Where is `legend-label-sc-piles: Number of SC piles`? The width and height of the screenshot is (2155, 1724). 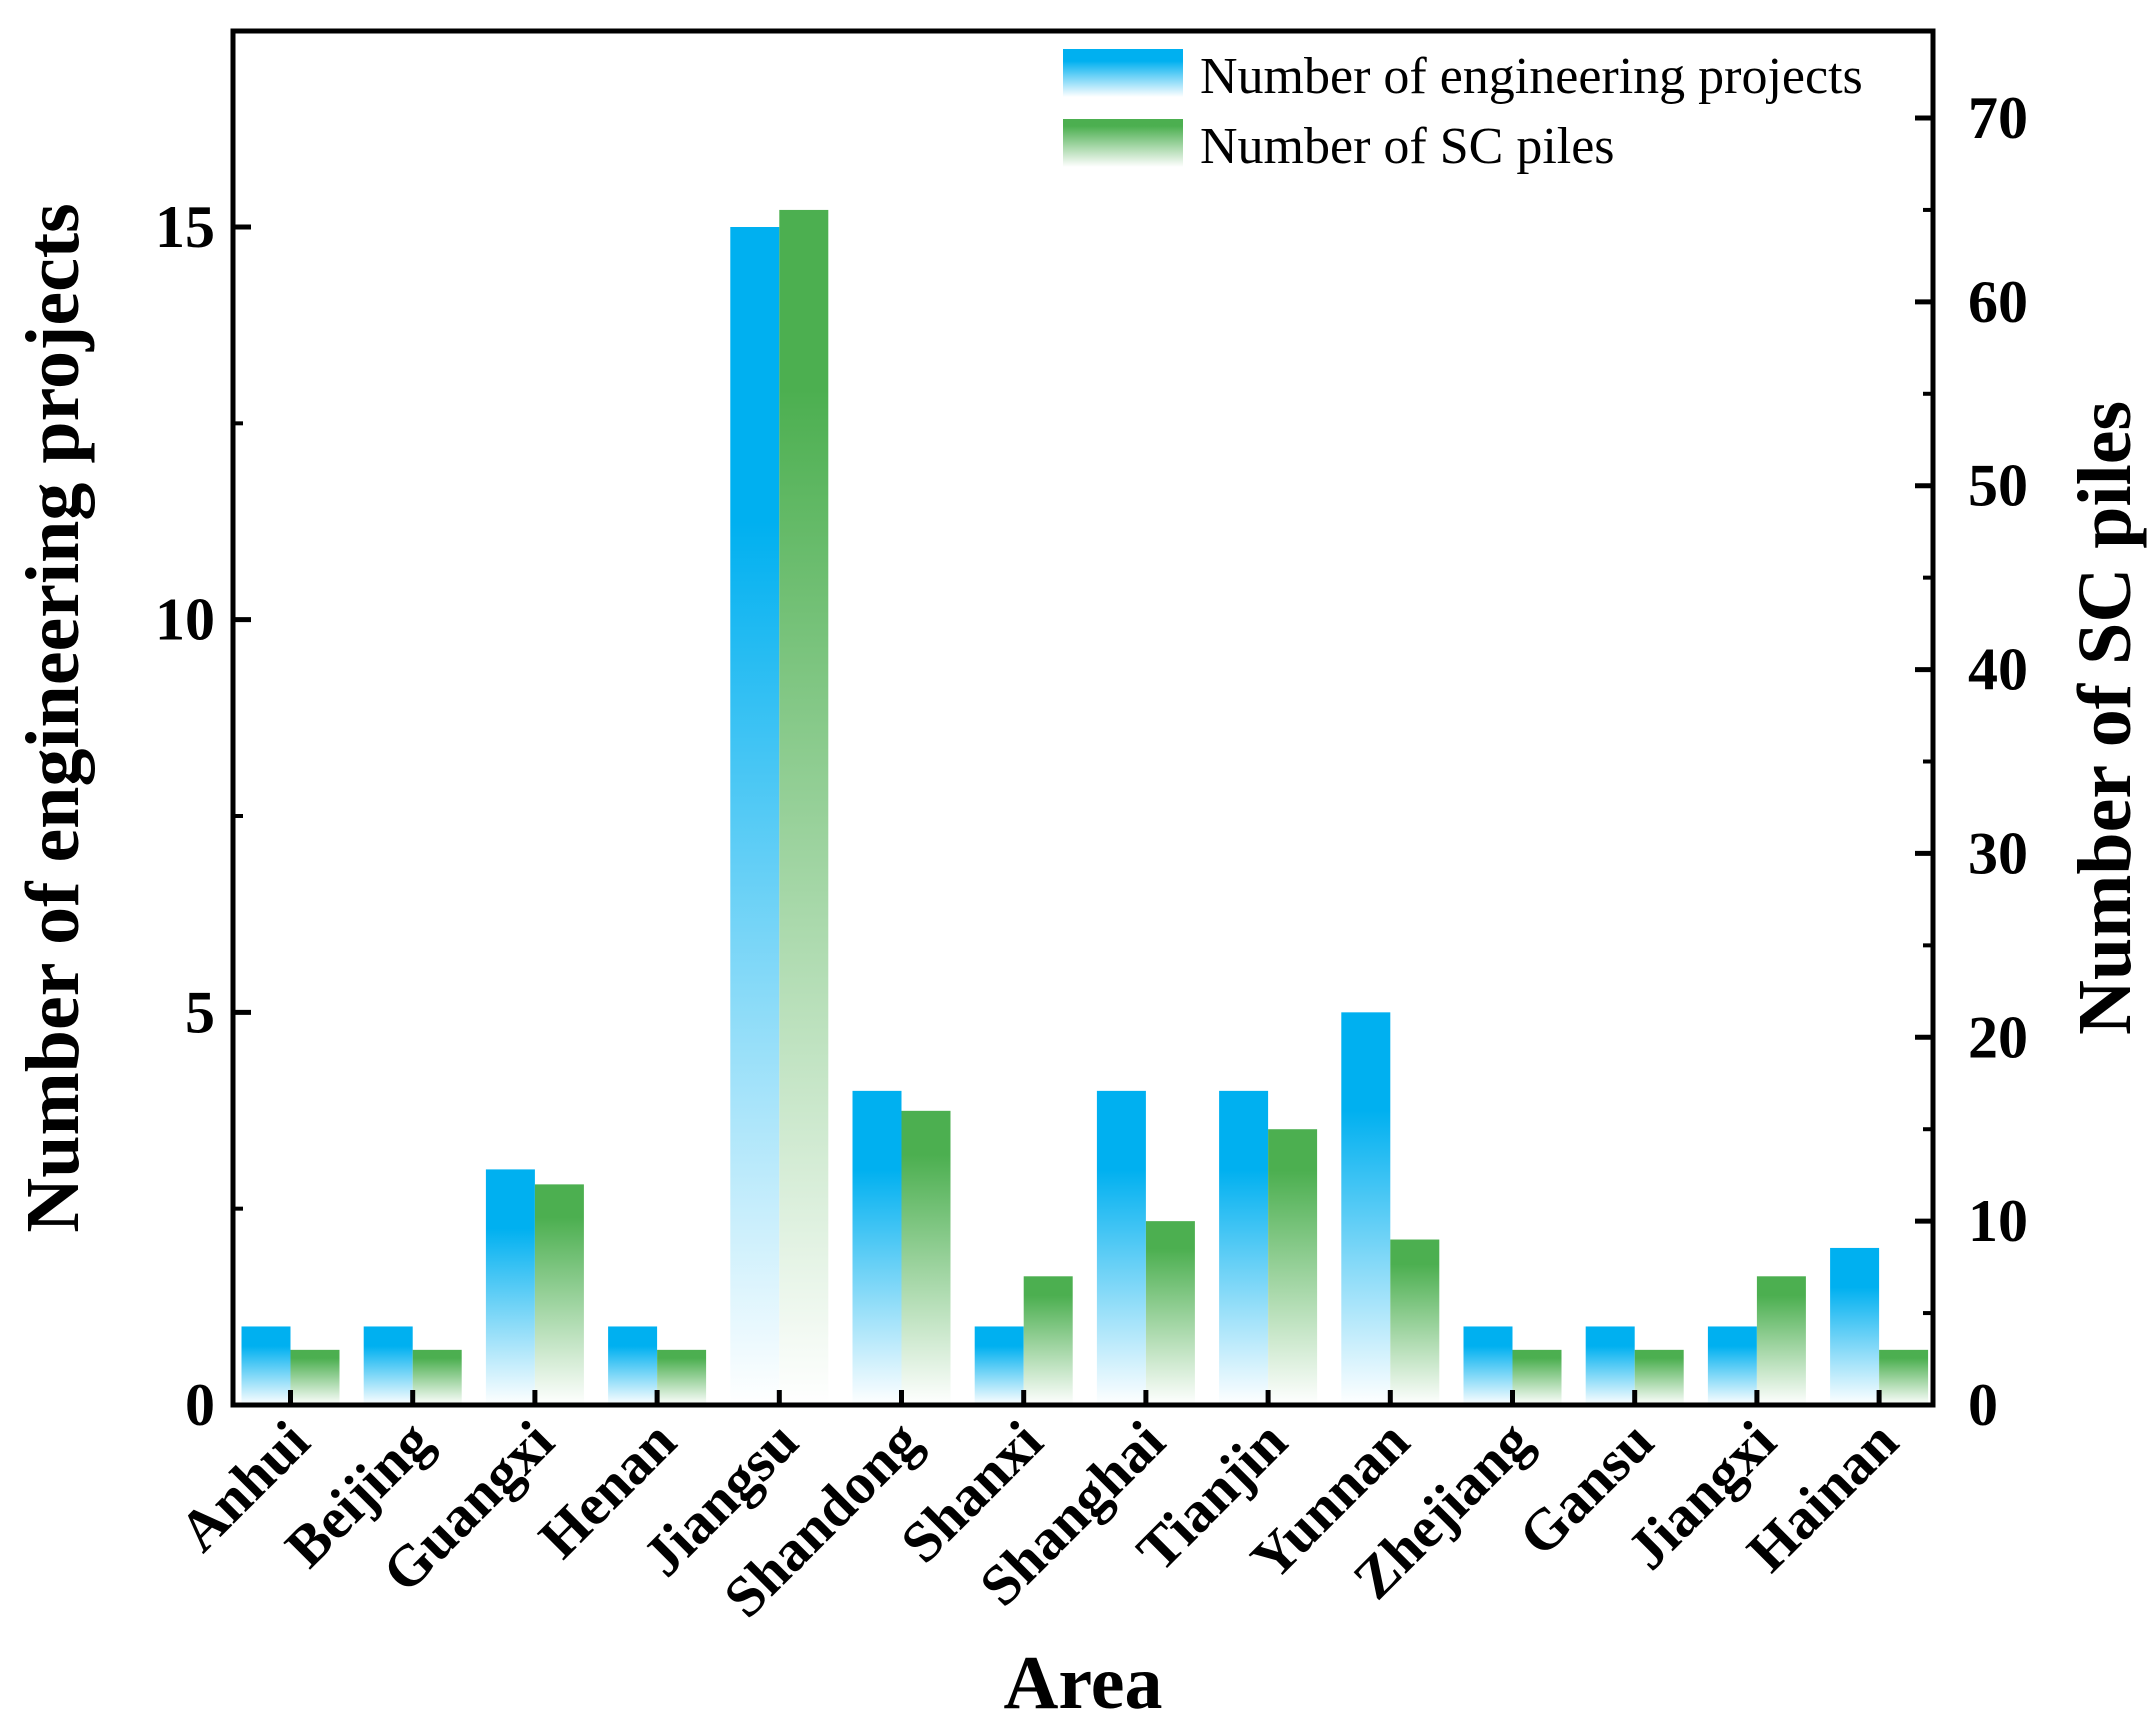
legend-label-sc-piles: Number of SC piles is located at coordinates (1407, 146).